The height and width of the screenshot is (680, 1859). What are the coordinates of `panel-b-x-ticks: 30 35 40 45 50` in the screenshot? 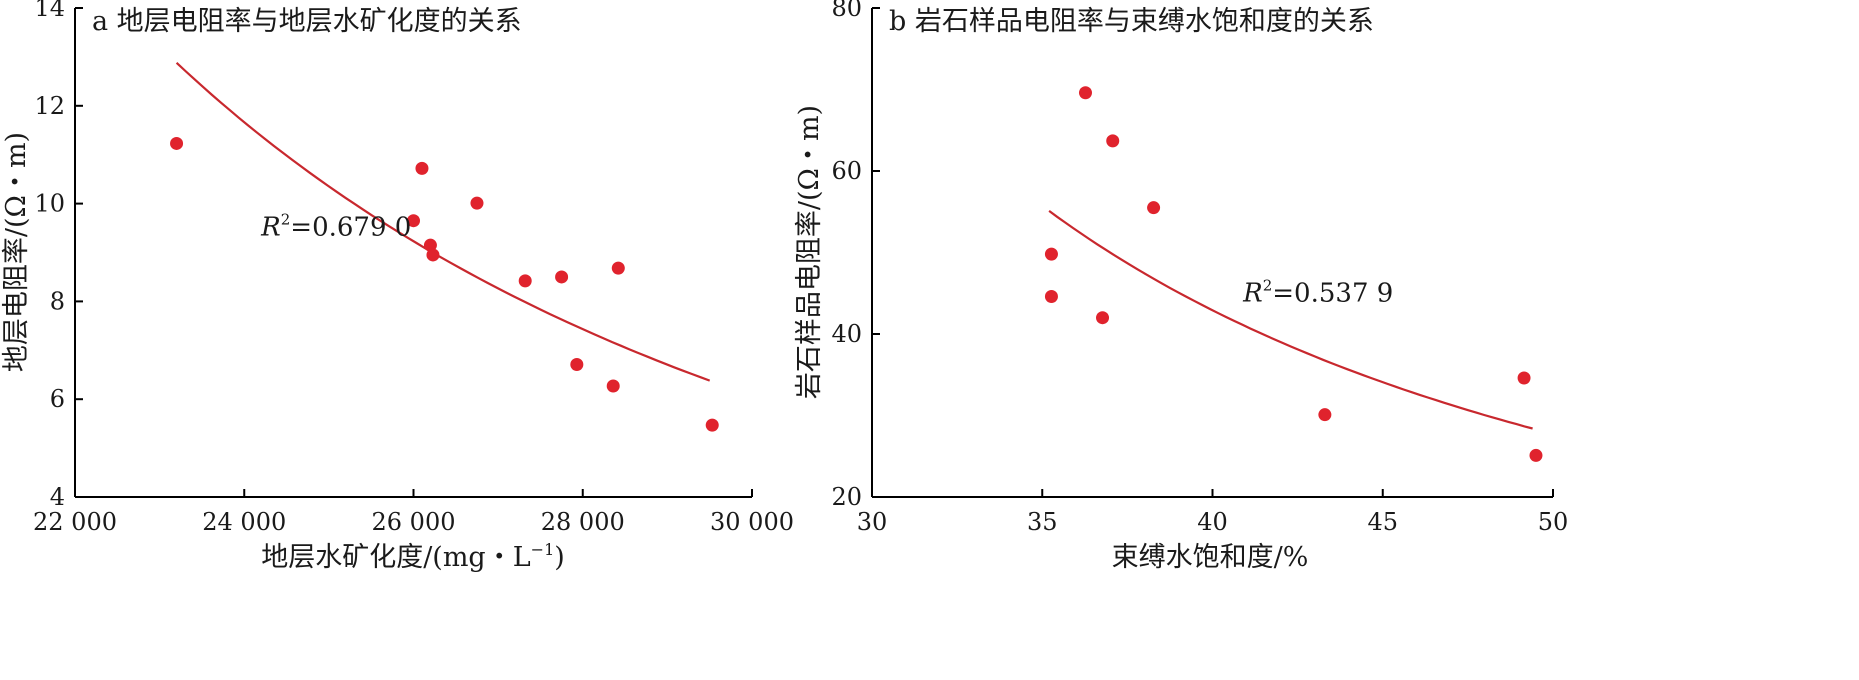 It's located at (1213, 512).